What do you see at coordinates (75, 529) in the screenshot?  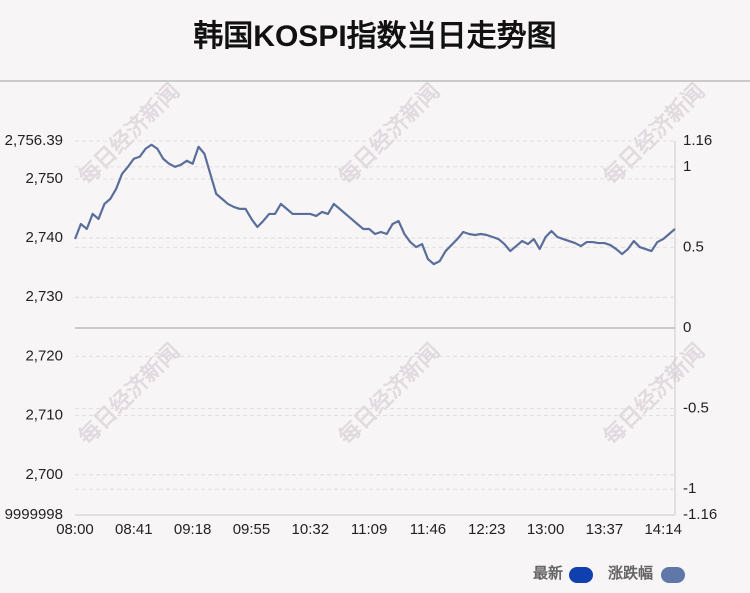 I see `x-tick-label: 08:00` at bounding box center [75, 529].